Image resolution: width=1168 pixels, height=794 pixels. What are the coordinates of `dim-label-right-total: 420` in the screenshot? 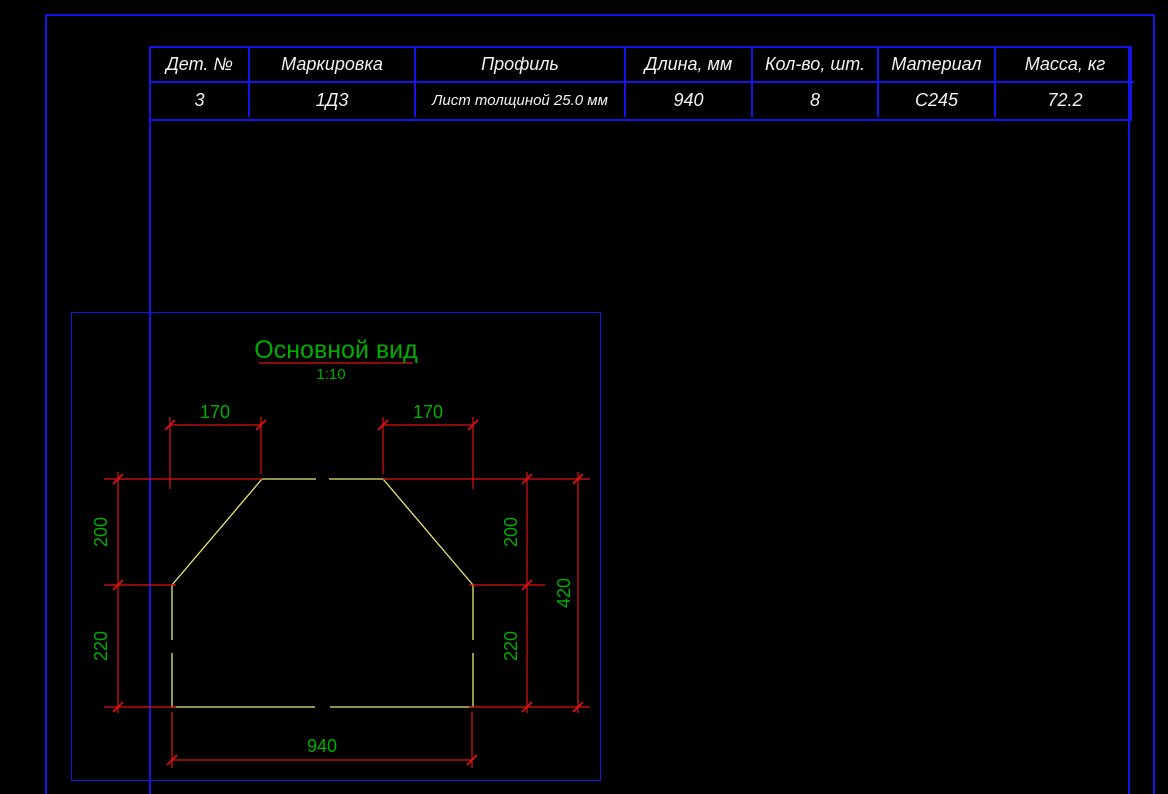 It's located at (564, 593).